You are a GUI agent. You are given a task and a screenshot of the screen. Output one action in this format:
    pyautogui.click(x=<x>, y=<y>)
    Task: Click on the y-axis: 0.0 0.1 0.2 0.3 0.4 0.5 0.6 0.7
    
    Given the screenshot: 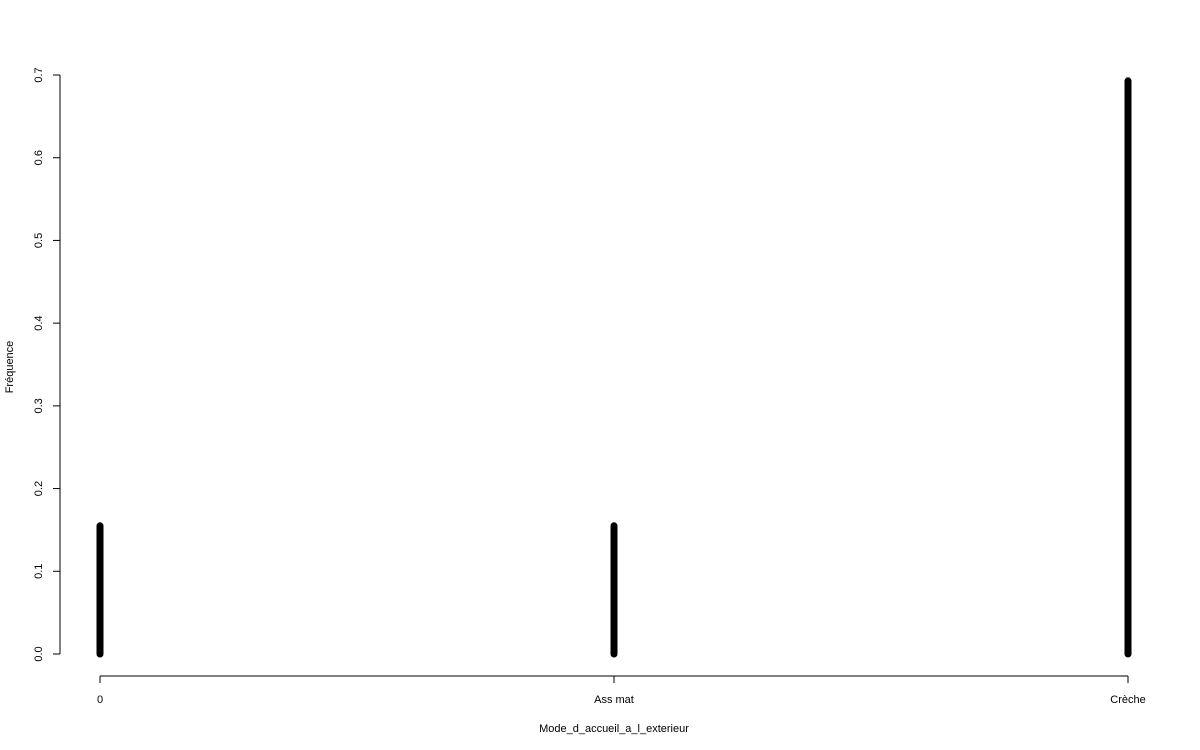 What is the action you would take?
    pyautogui.click(x=47, y=364)
    